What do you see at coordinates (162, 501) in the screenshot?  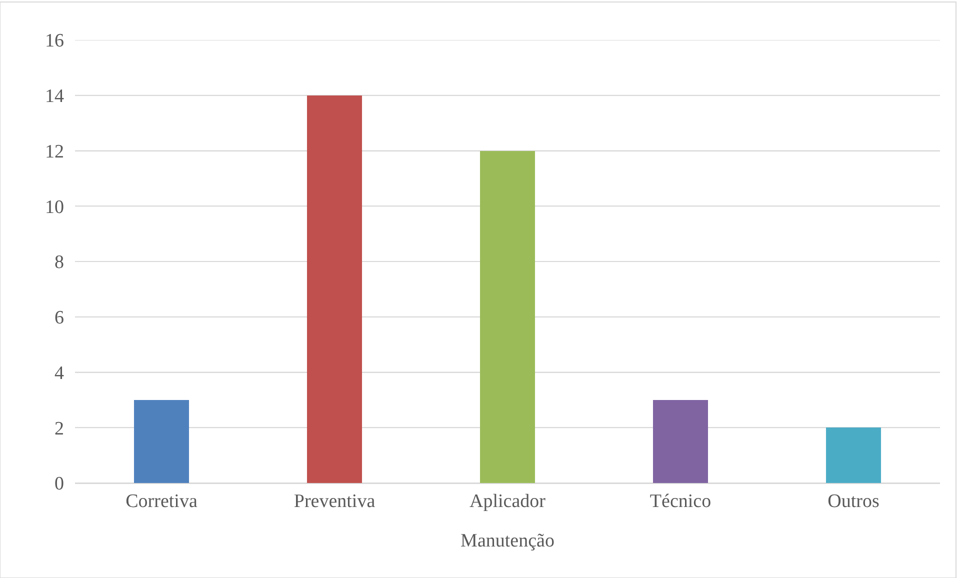 I see `x-tick-label: Corretiva` at bounding box center [162, 501].